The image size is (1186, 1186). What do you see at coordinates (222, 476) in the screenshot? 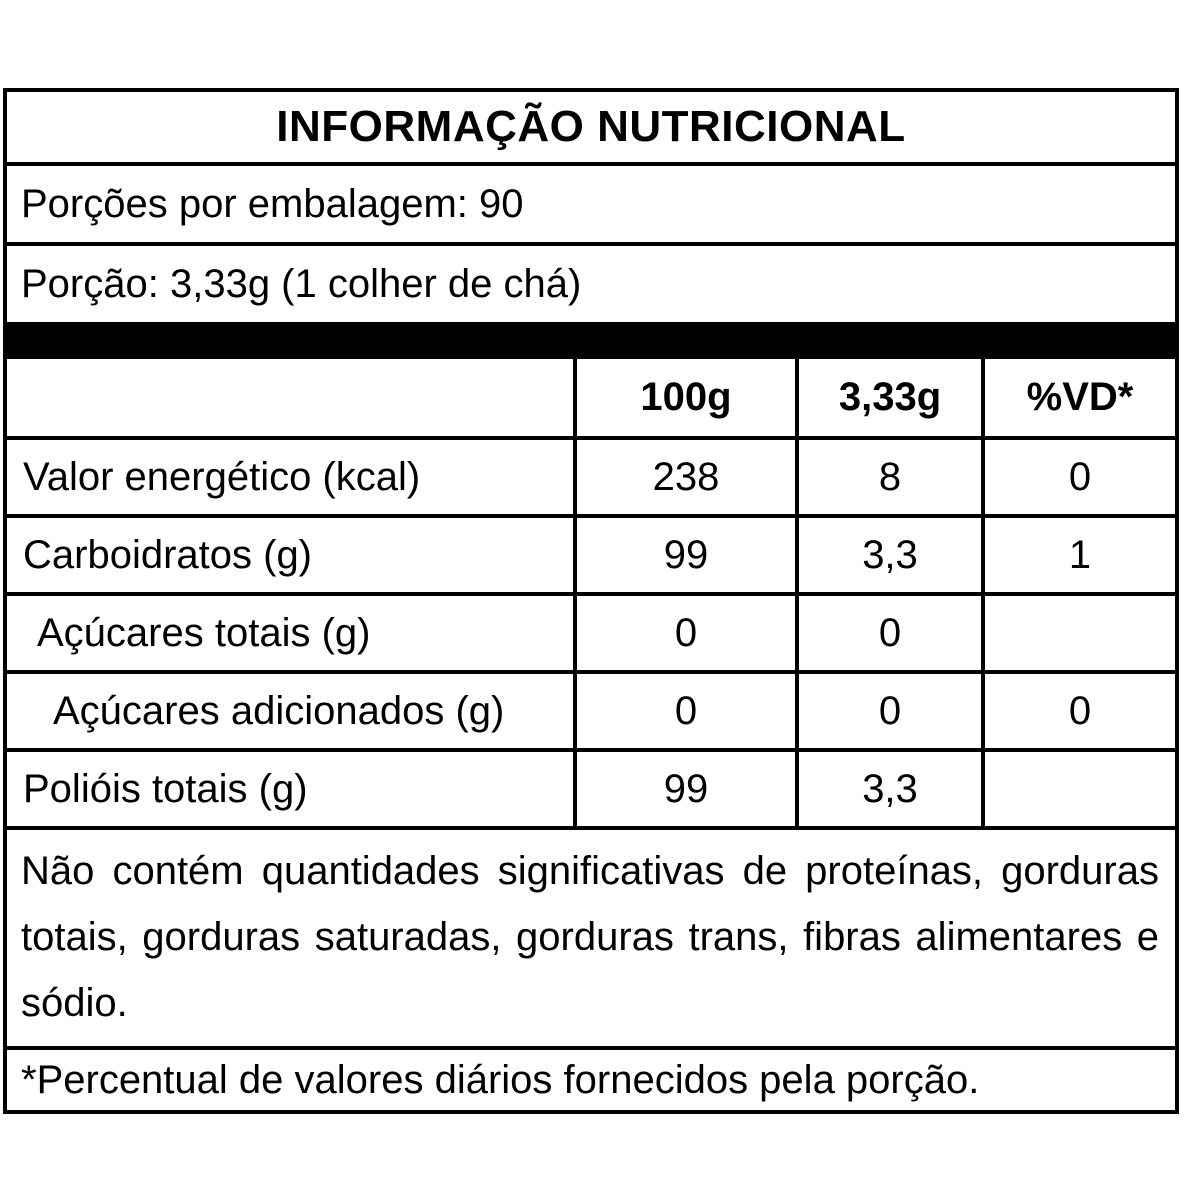
I see `row-label: Valor energético (kcal)` at bounding box center [222, 476].